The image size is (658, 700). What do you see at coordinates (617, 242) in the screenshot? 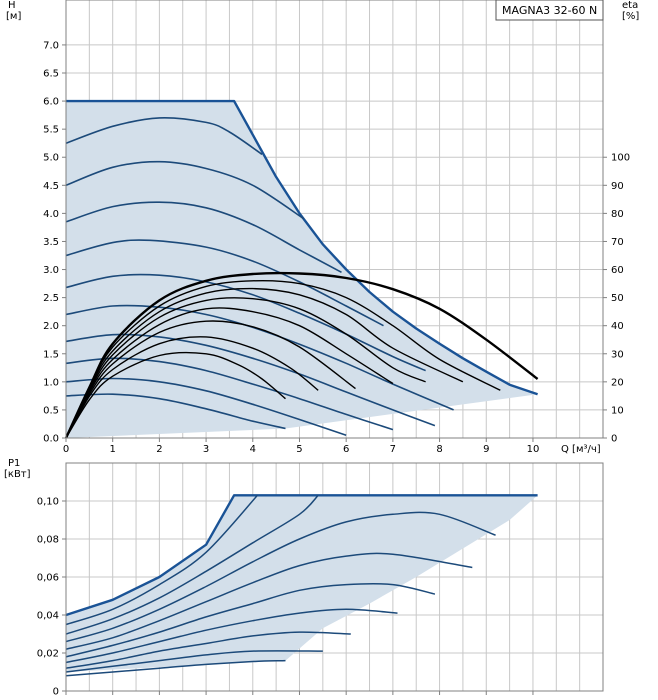
I see `eta-tick-label: 70` at bounding box center [617, 242].